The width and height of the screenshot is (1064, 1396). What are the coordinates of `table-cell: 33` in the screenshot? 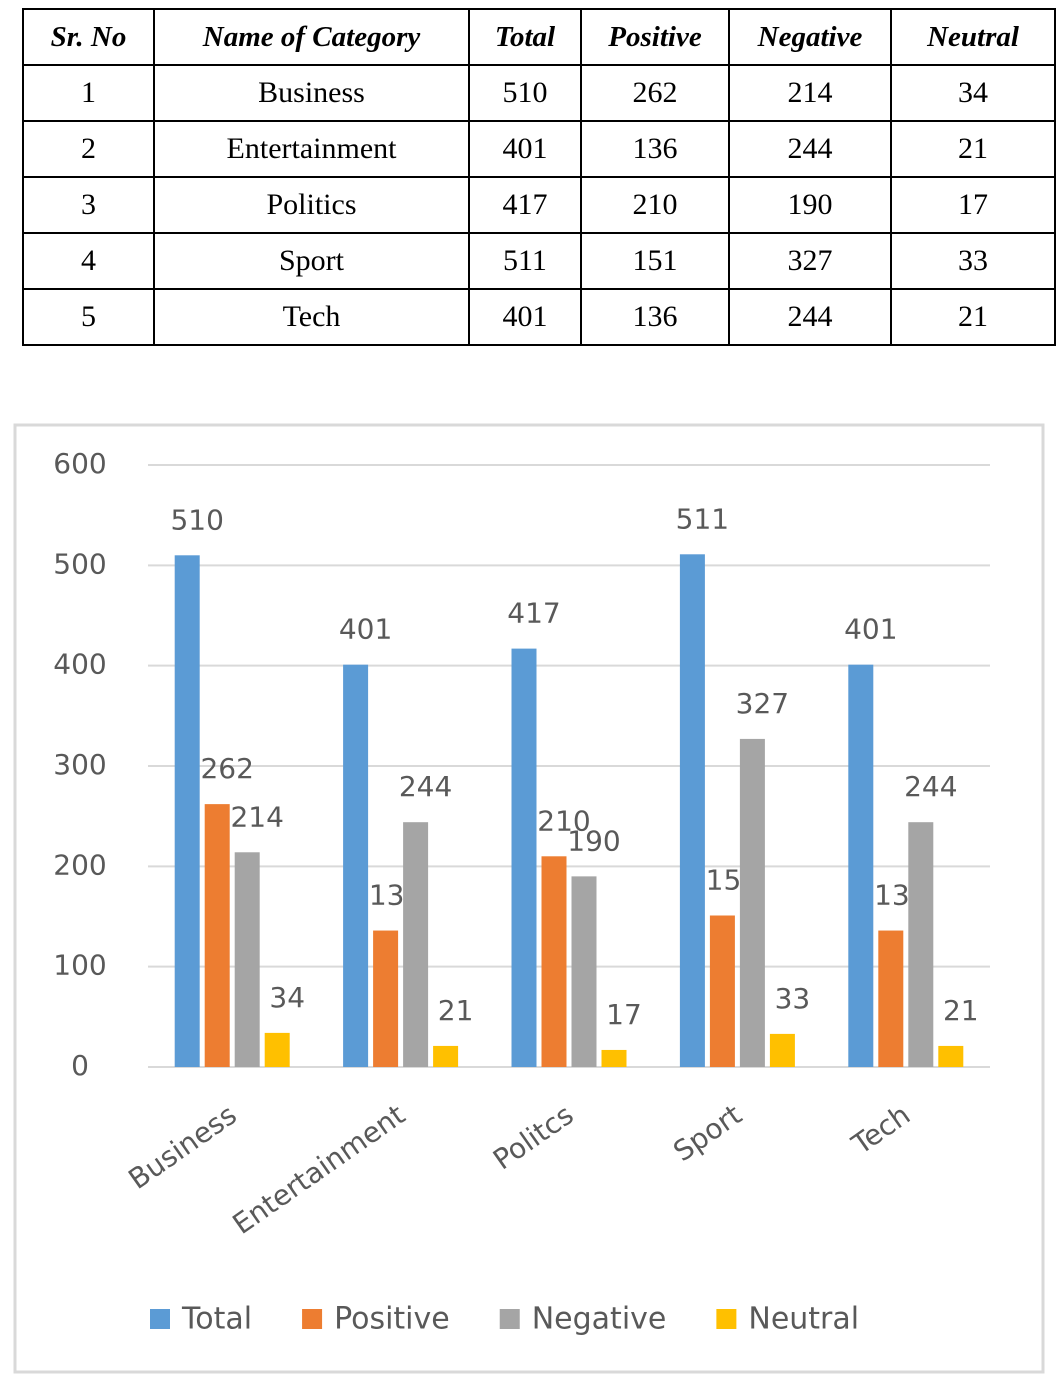 It's located at (973, 261).